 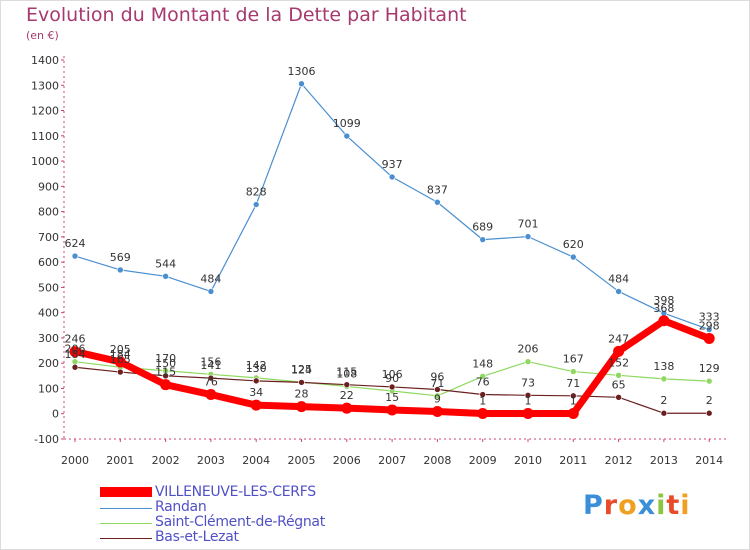 What do you see at coordinates (663, 366) in the screenshot?
I see `data-label-2: 138` at bounding box center [663, 366].